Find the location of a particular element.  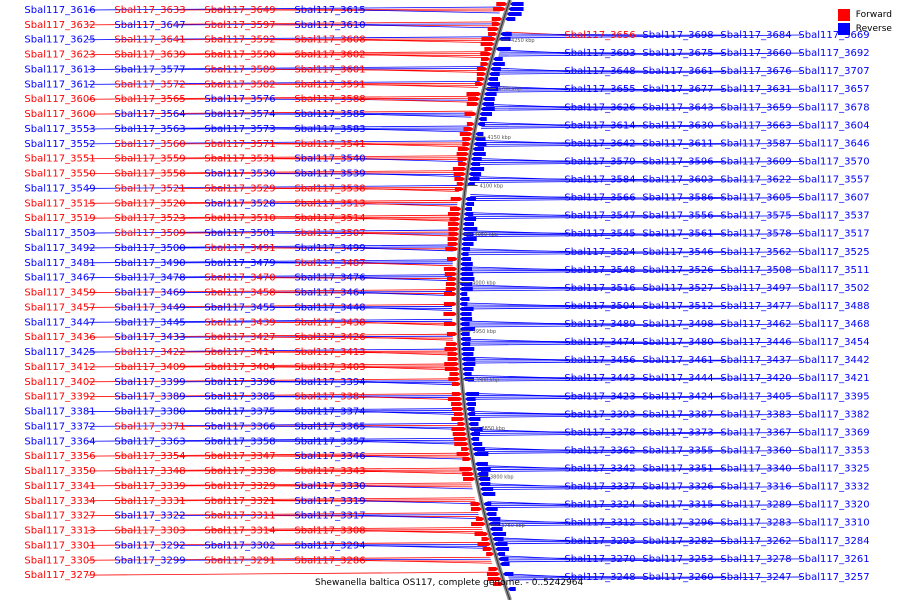

gene-label: Sbal117_3331 is located at coordinates (149, 501).